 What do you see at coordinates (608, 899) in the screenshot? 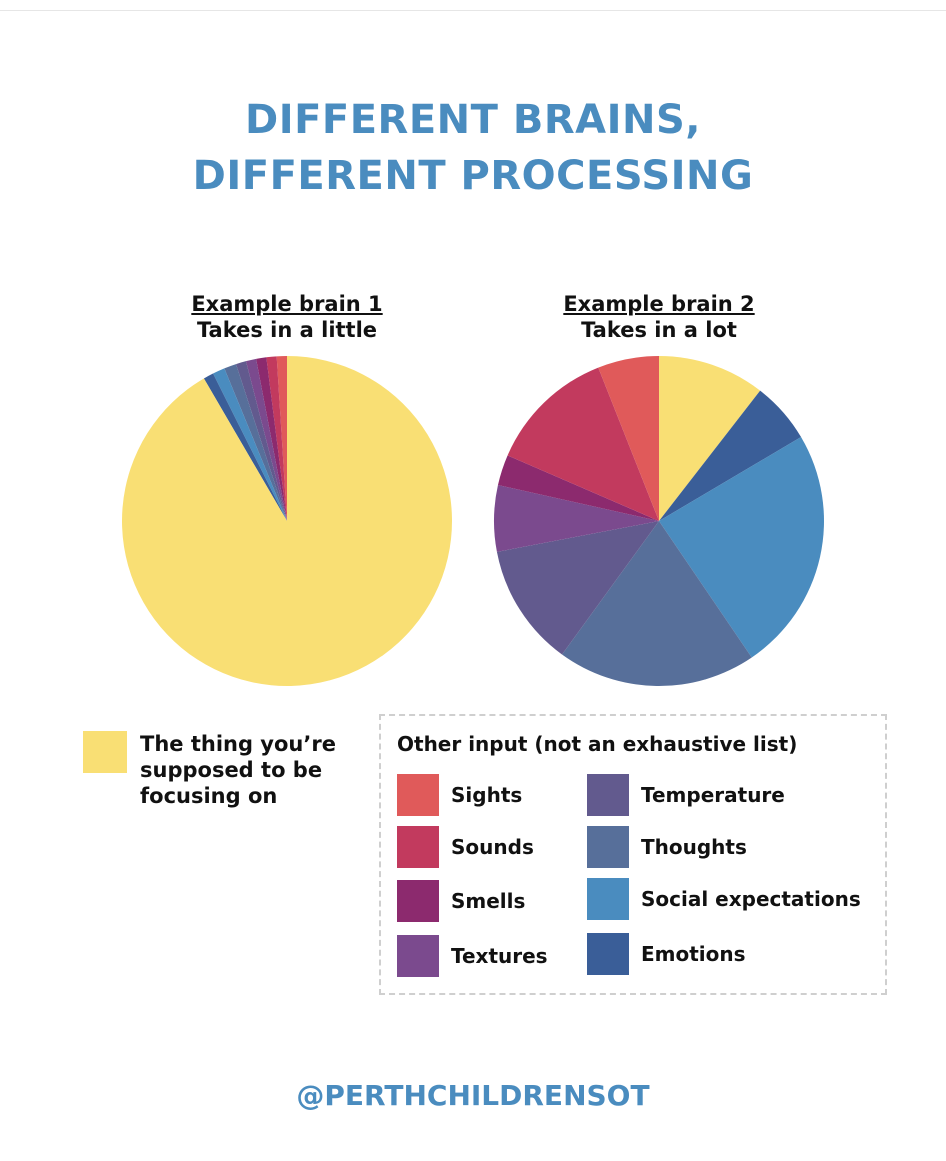
I see `legend-swatch-social-expectations` at bounding box center [608, 899].